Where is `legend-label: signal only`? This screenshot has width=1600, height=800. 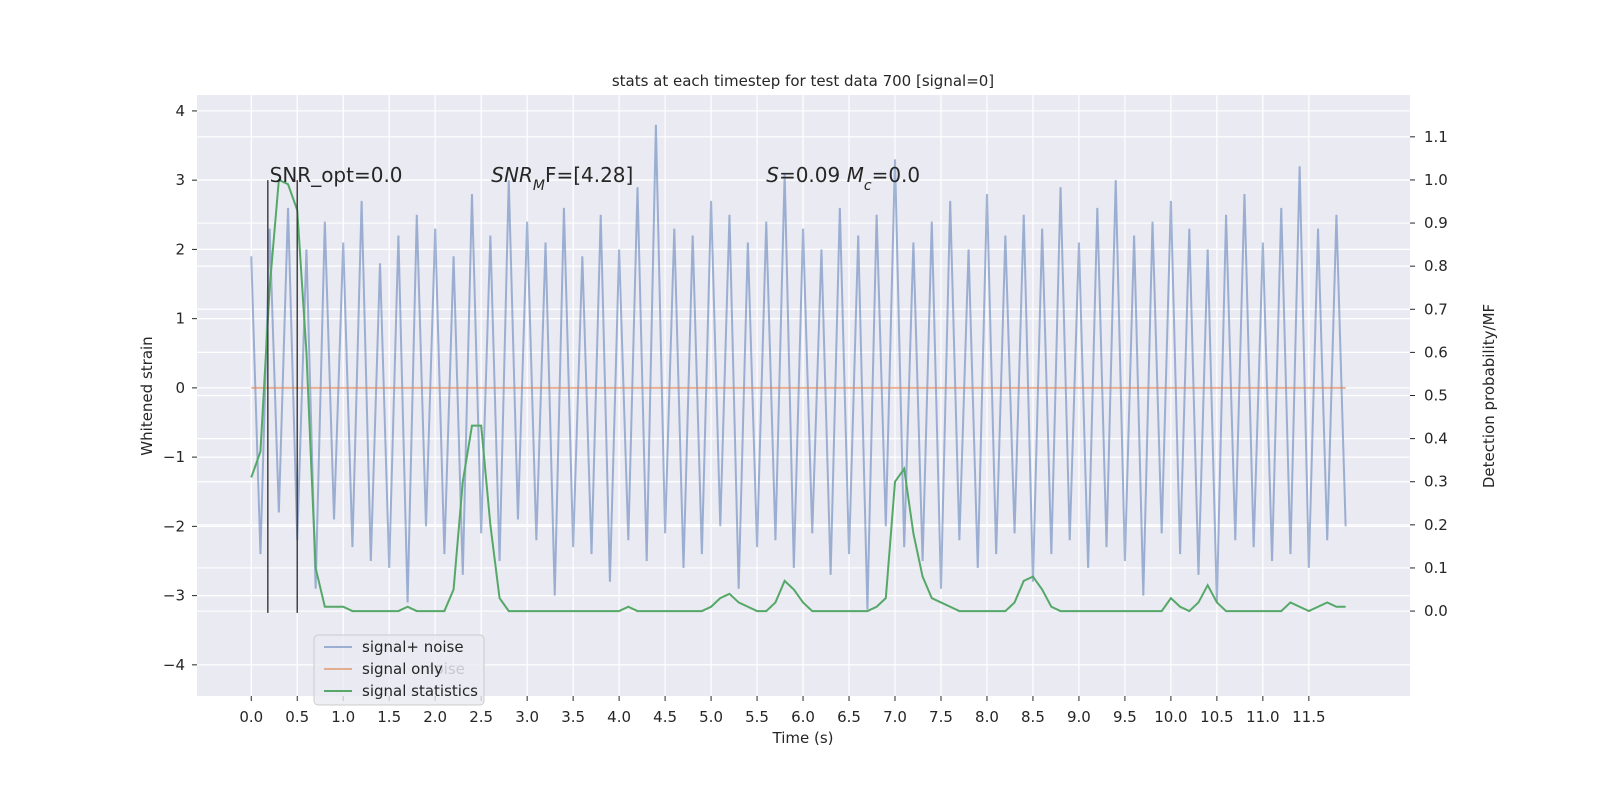 legend-label: signal only is located at coordinates (402, 669).